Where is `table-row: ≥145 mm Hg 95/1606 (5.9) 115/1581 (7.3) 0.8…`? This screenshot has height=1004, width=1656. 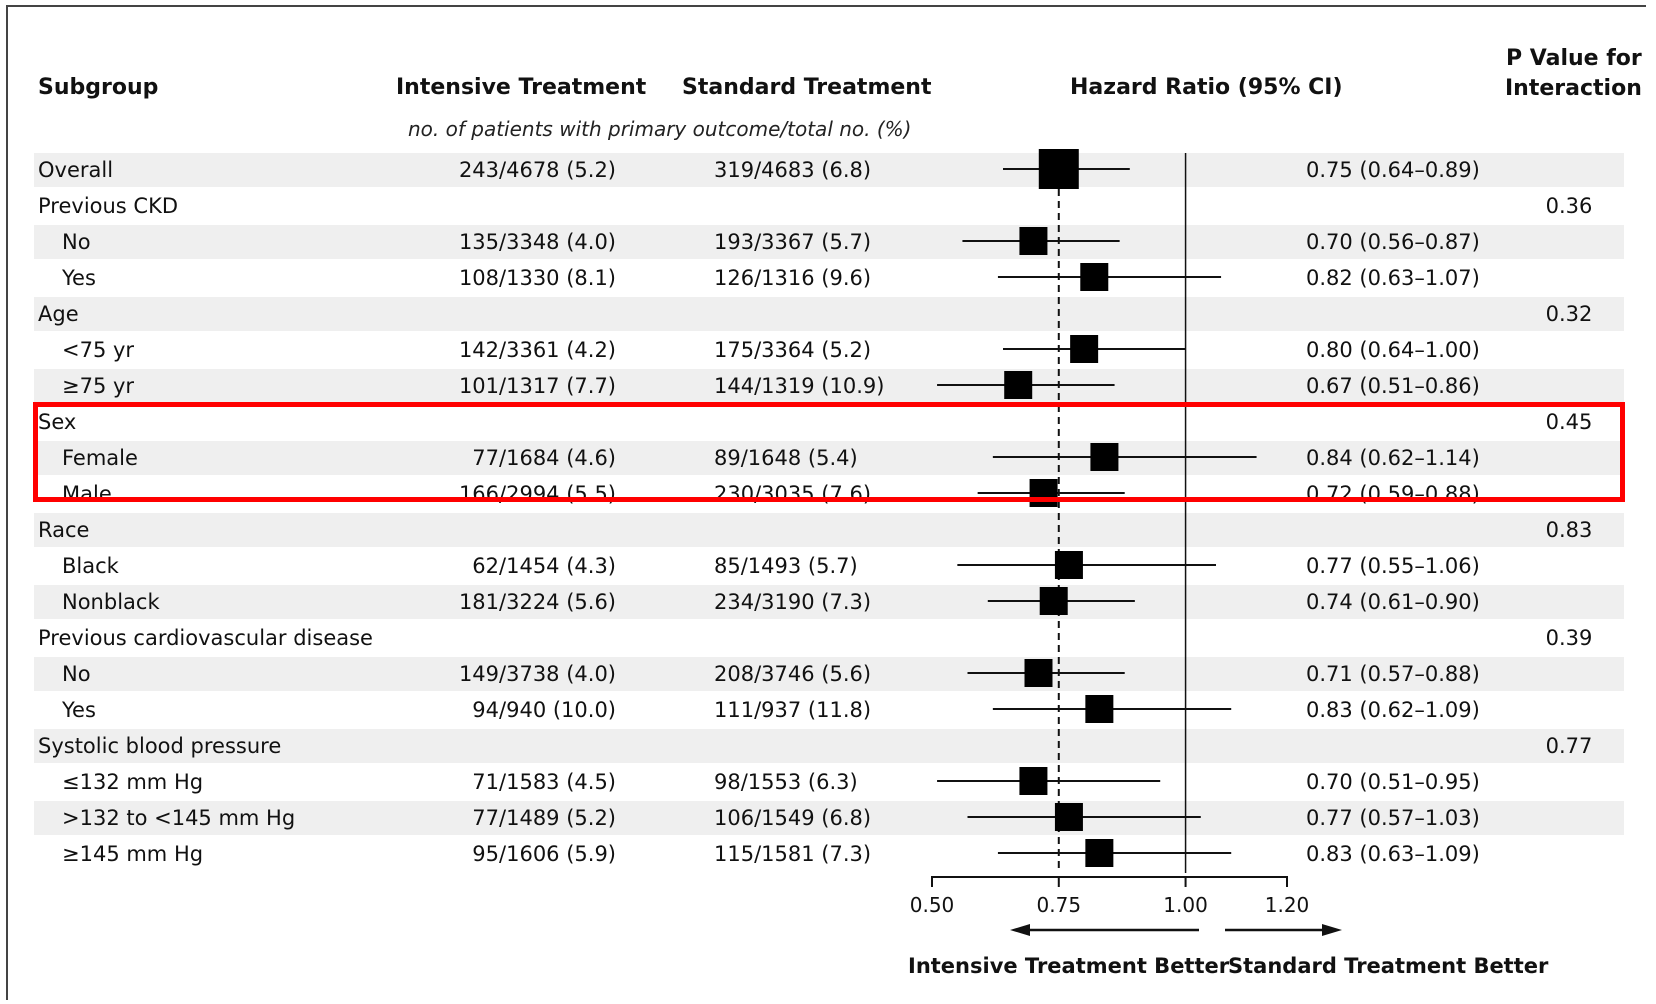 table-row: ≥145 mm Hg 95/1606 (5.9) 115/1581 (7.3) 0.8… is located at coordinates (829, 854).